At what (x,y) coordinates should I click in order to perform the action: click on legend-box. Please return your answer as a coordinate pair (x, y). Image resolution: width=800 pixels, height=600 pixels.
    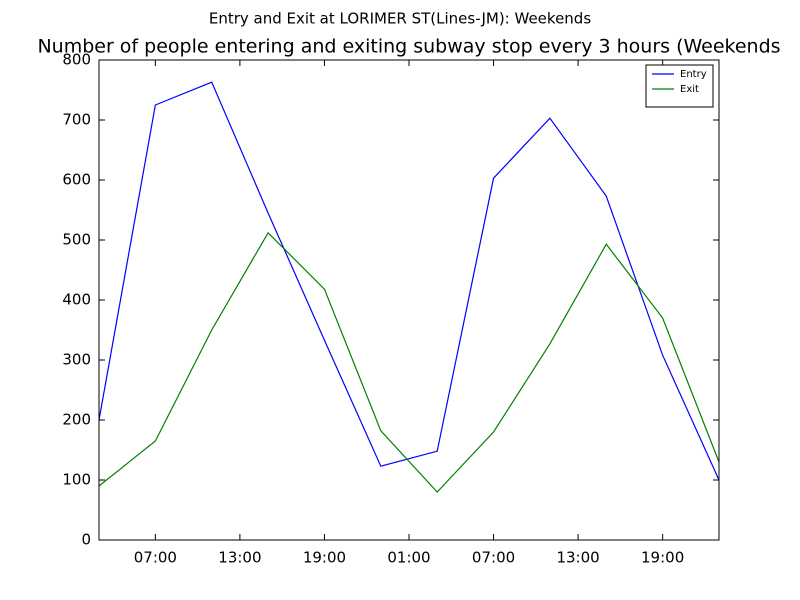
    Looking at the image, I should click on (679, 86).